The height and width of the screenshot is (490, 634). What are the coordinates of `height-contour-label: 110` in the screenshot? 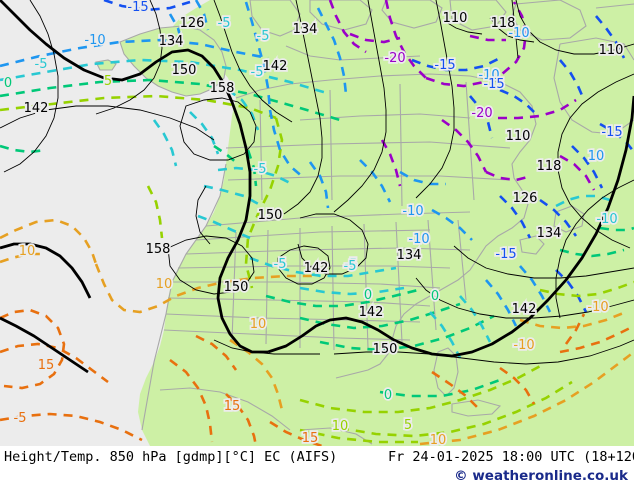 It's located at (455, 18).